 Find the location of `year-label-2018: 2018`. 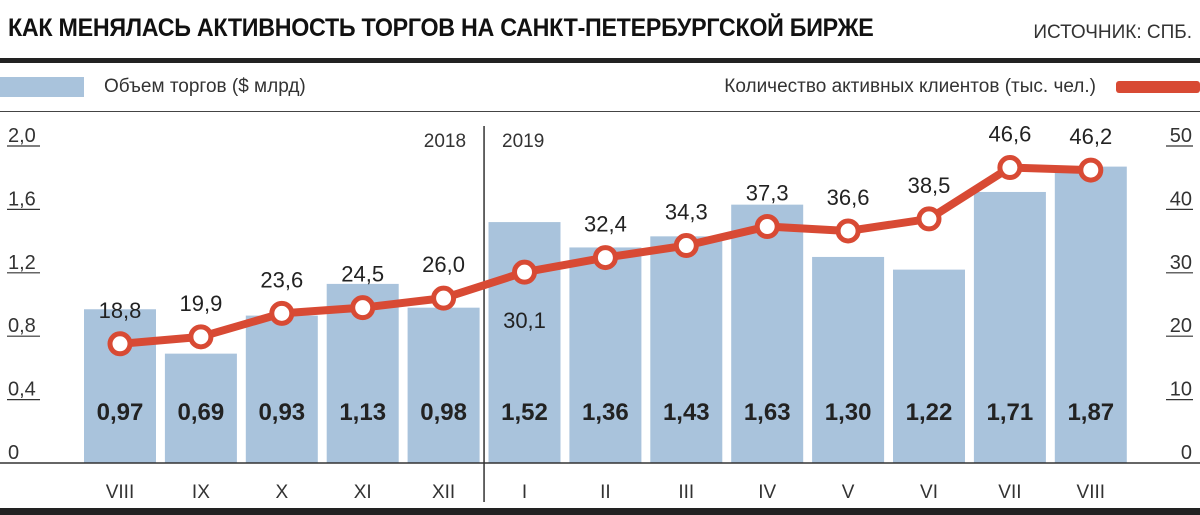

year-label-2018: 2018 is located at coordinates (445, 141).